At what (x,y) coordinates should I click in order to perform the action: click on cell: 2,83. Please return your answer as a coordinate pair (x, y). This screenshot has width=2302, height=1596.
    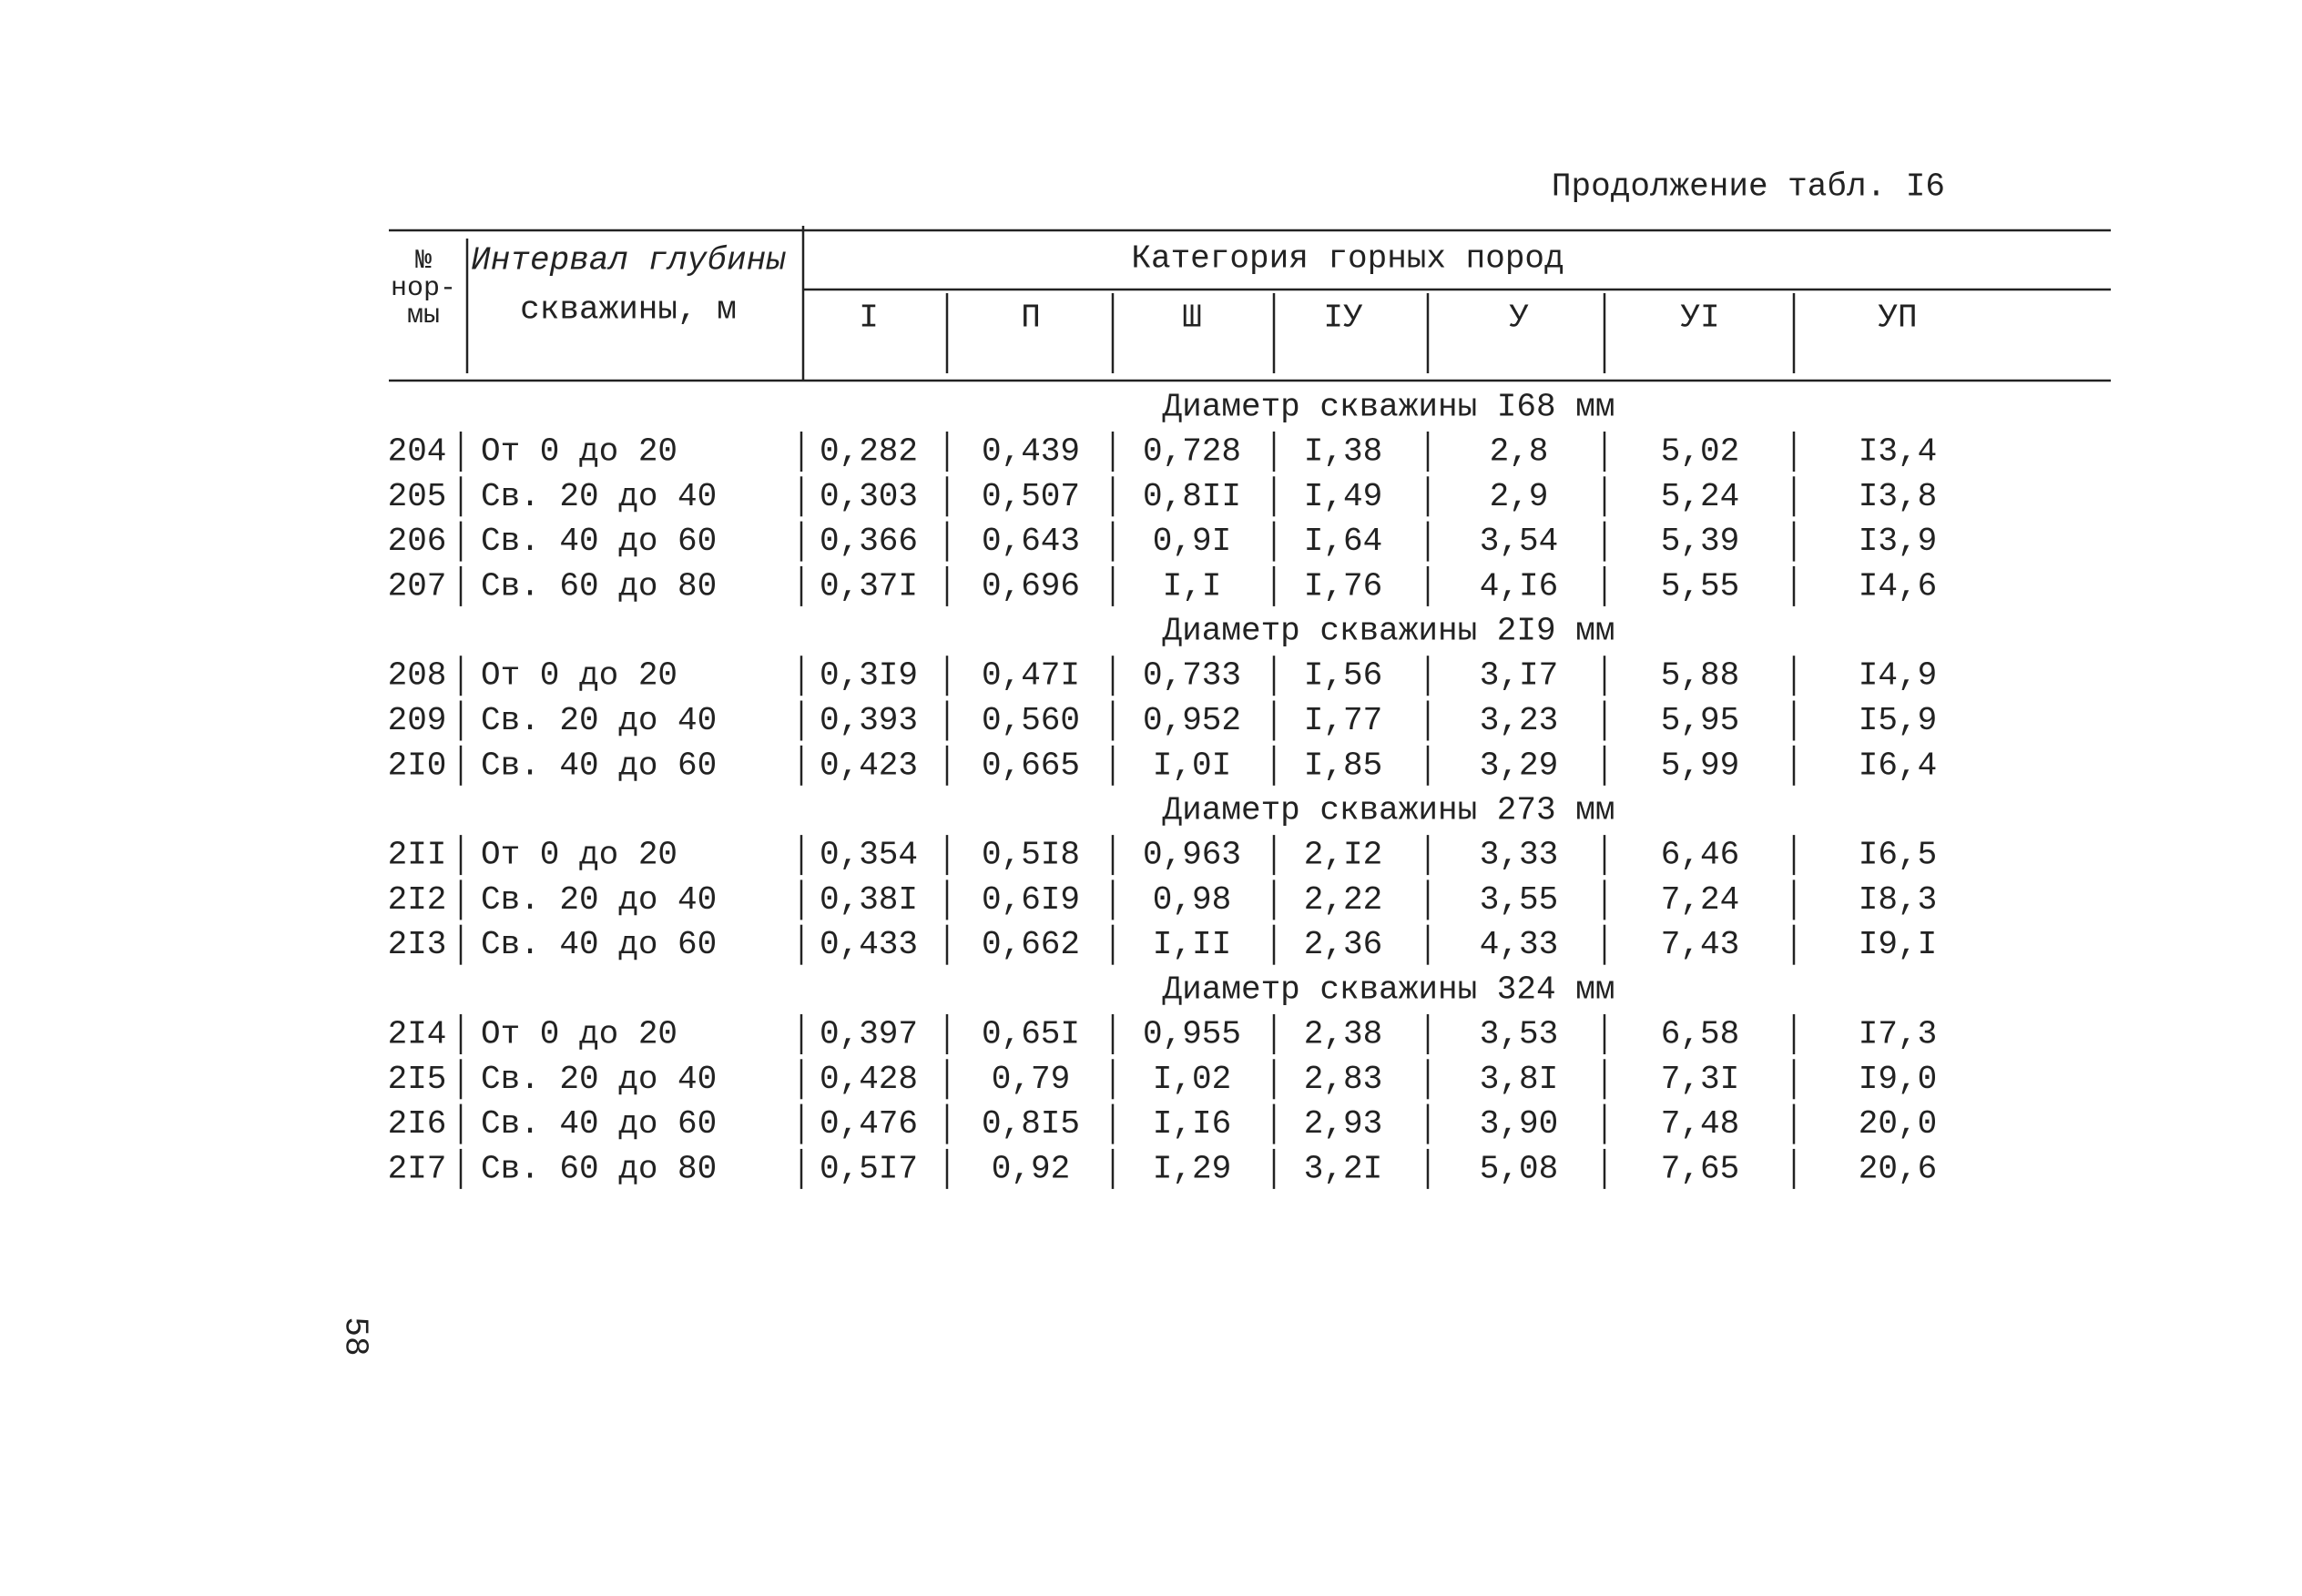
    Looking at the image, I should click on (1343, 1079).